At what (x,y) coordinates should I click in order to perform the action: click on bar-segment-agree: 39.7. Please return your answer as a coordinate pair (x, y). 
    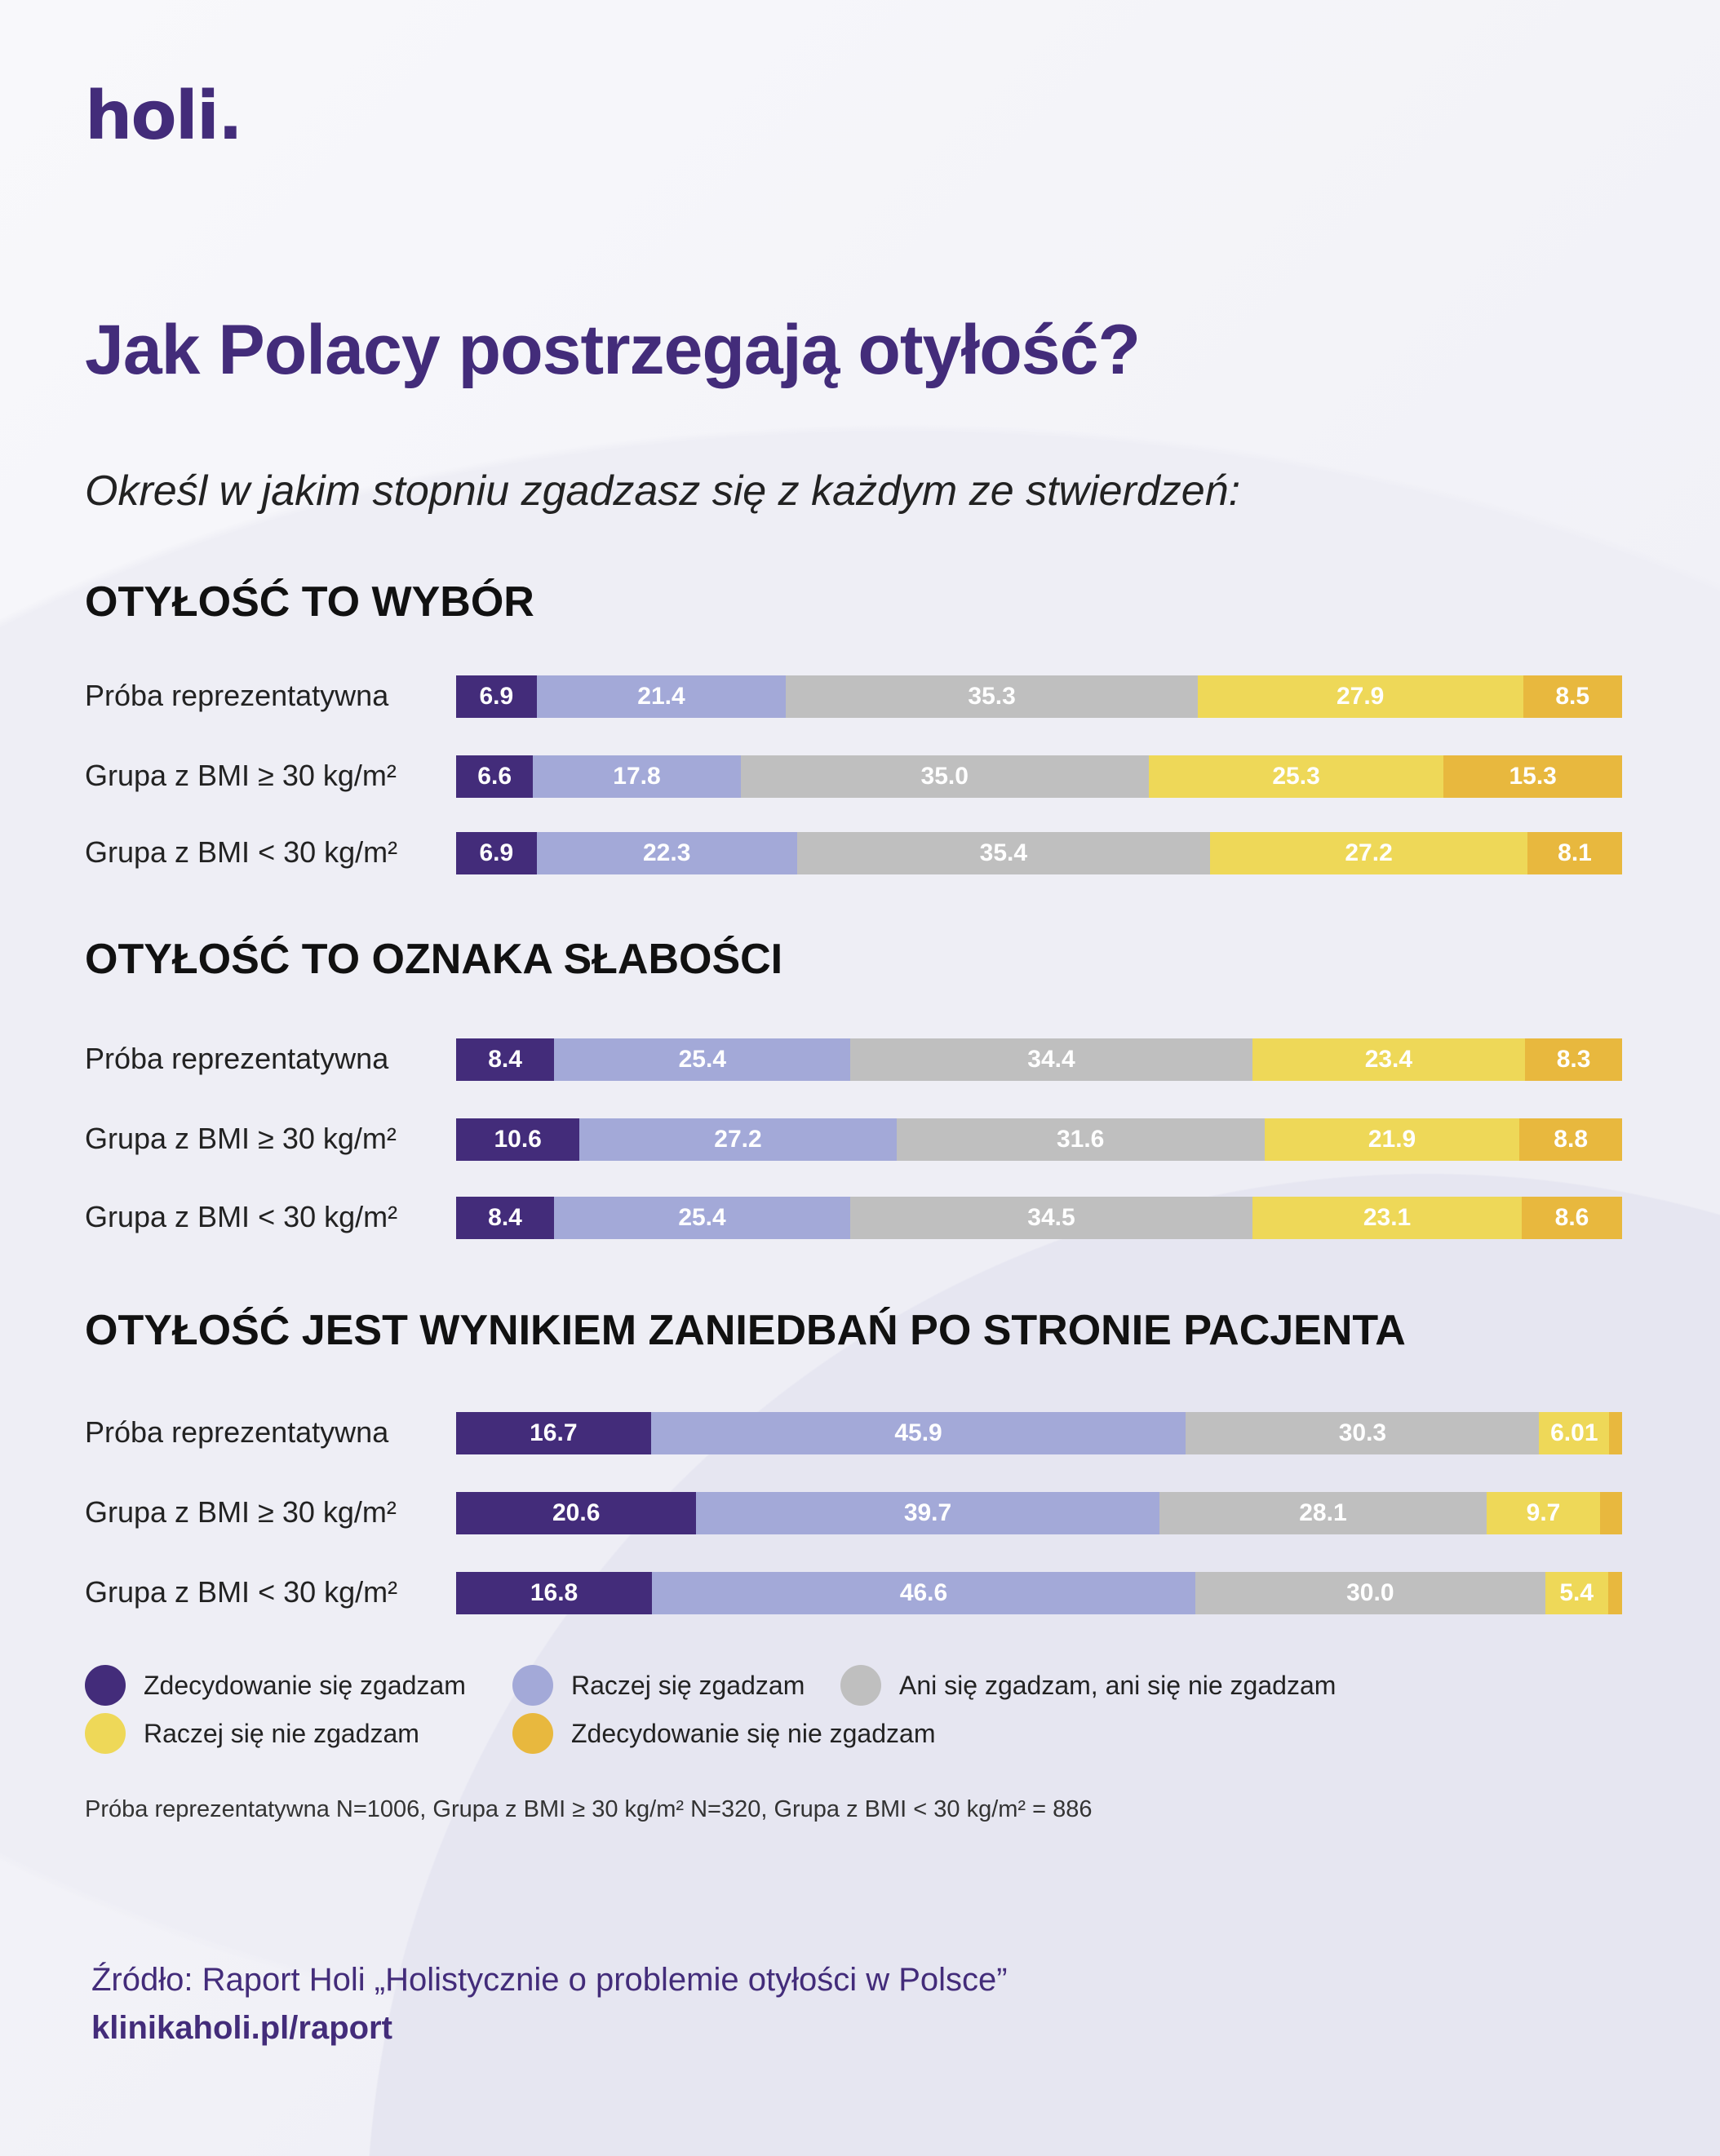
    Looking at the image, I should click on (927, 1513).